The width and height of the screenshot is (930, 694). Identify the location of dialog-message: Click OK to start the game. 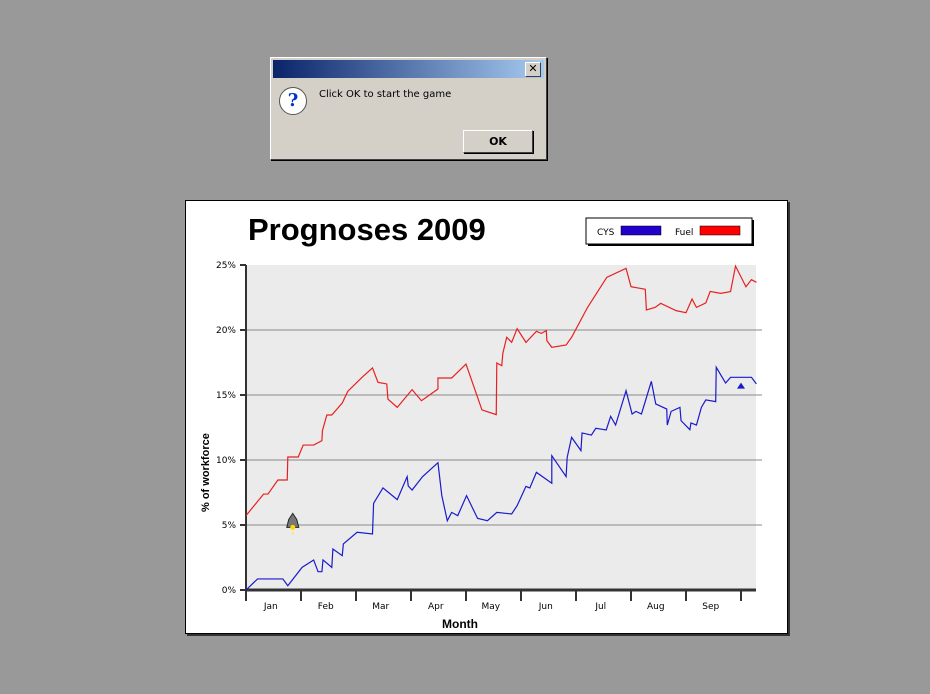
(385, 94).